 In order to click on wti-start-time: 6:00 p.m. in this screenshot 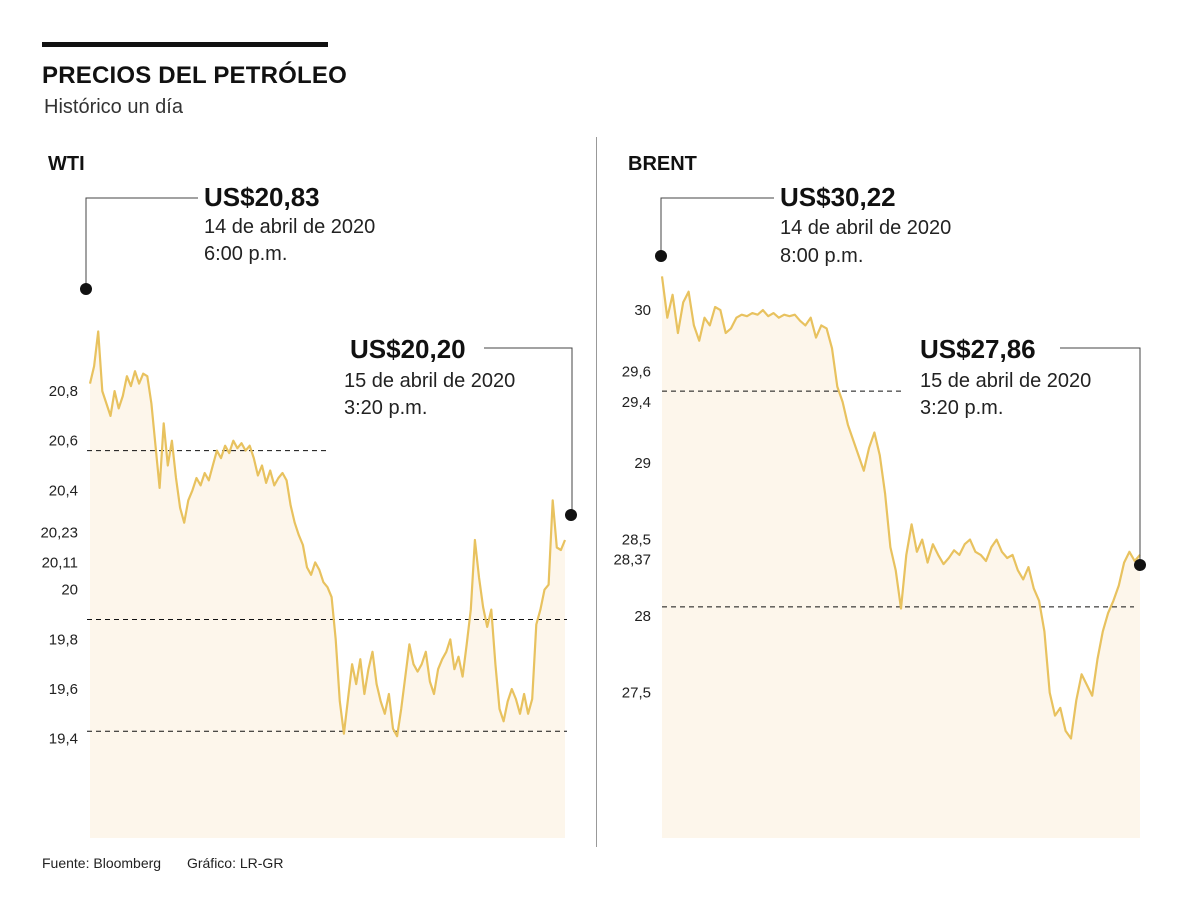, I will do `click(245, 254)`.